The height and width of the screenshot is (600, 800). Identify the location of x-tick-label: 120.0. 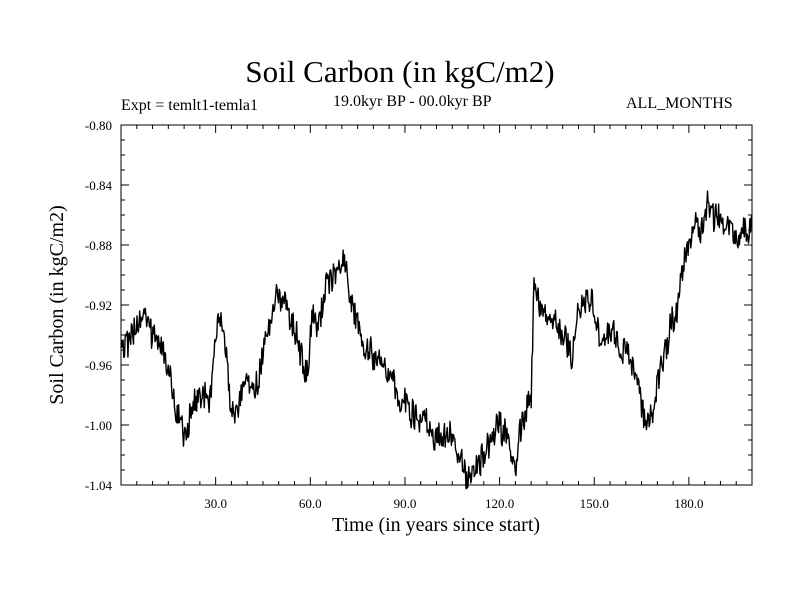
(499, 503).